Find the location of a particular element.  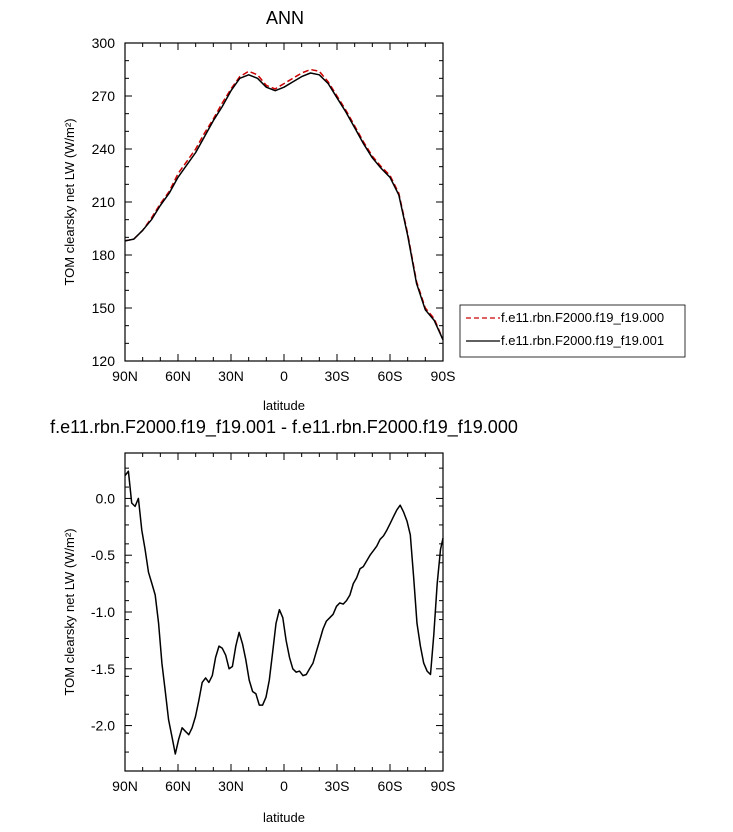

bottom-chart-ylabel: TOM clearsky net LW (W/m²) is located at coordinates (69, 611).